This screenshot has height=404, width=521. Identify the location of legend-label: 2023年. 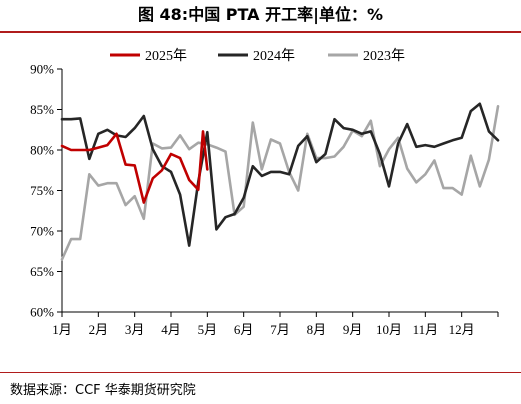
(384, 56).